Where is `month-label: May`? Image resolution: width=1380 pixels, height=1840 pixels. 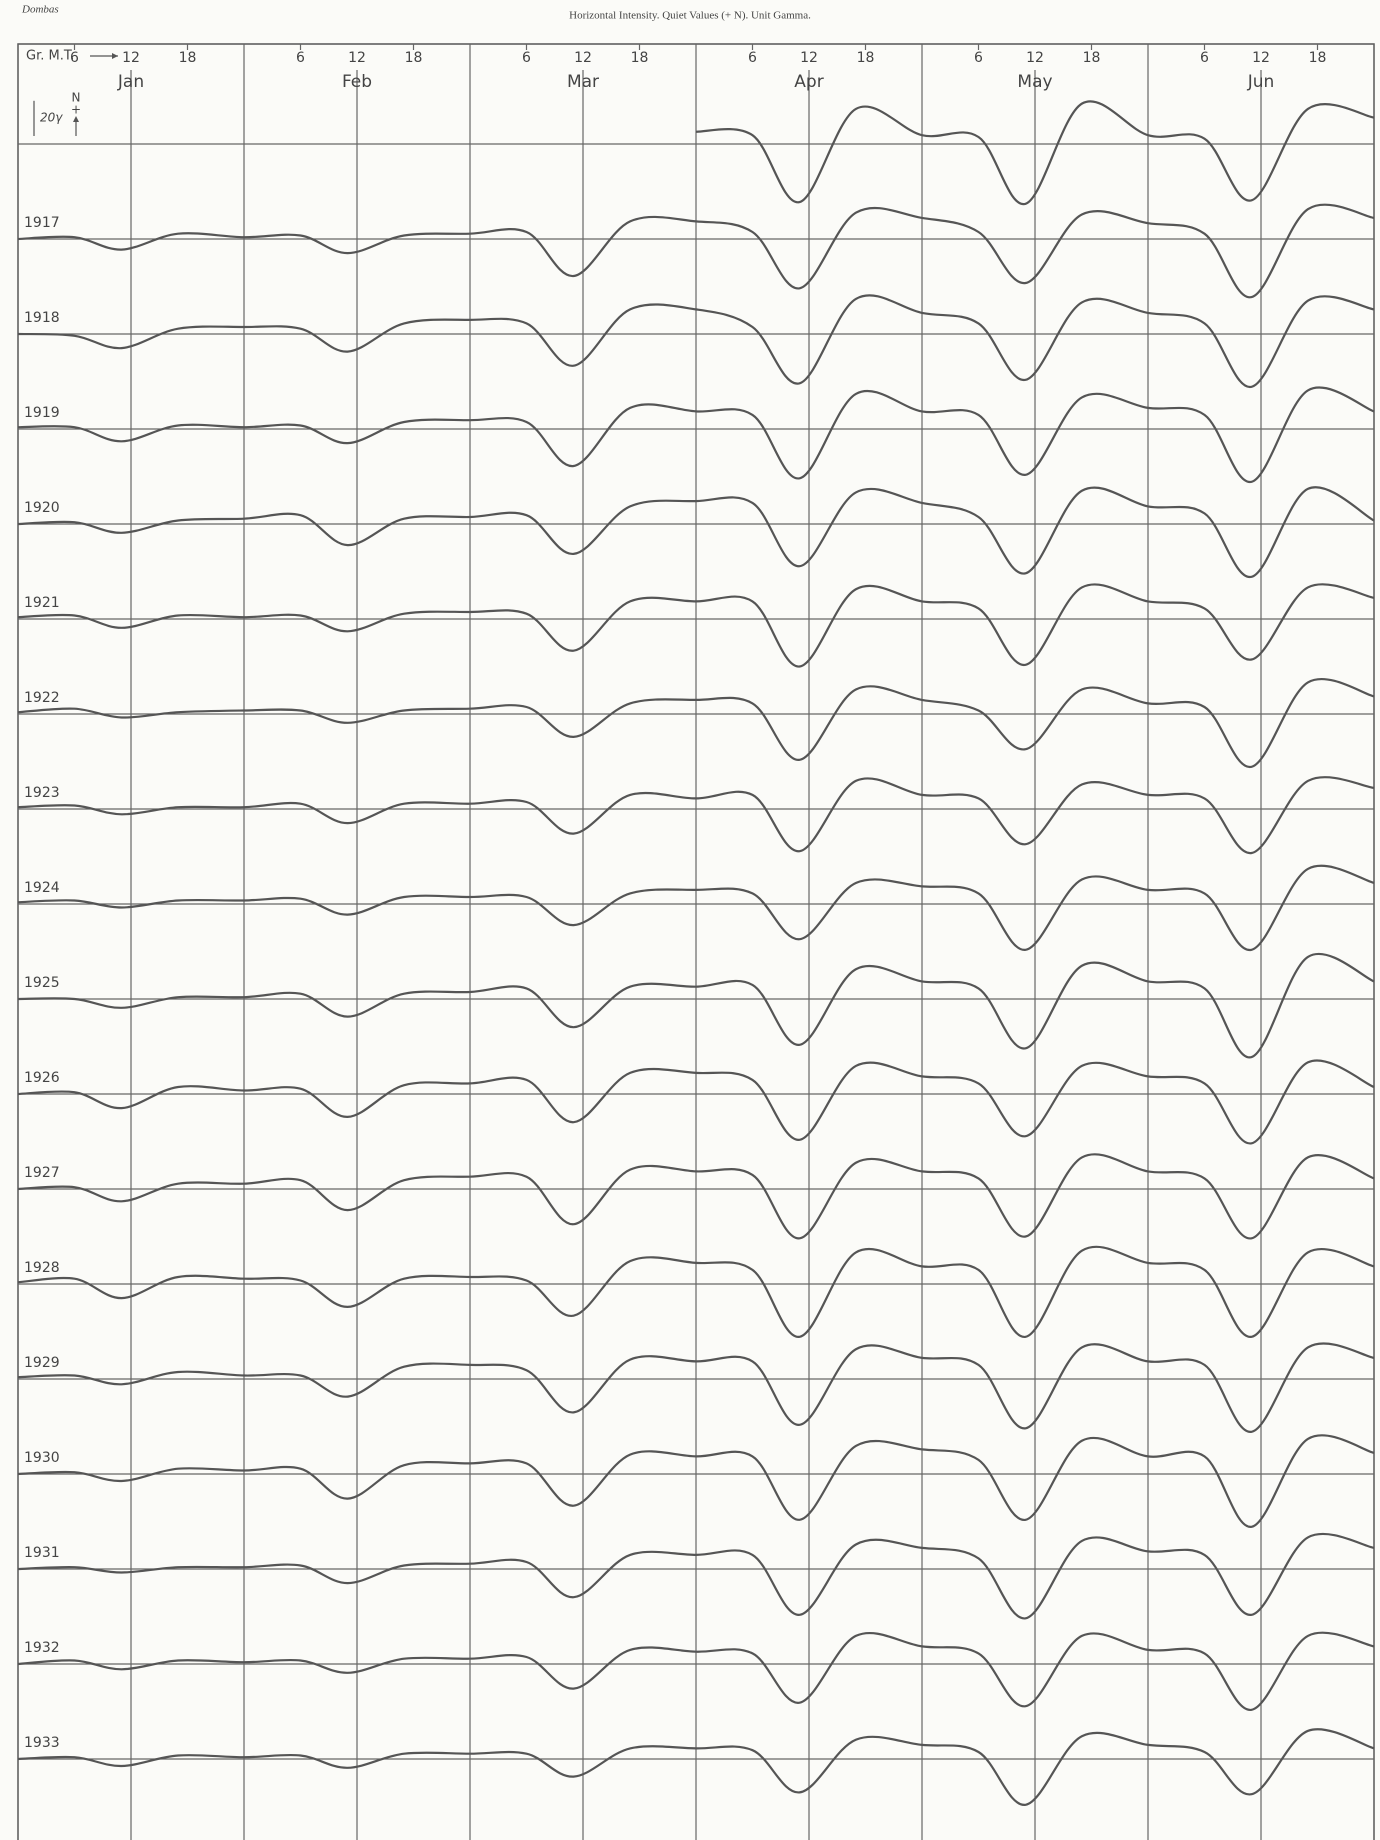 month-label: May is located at coordinates (1034, 82).